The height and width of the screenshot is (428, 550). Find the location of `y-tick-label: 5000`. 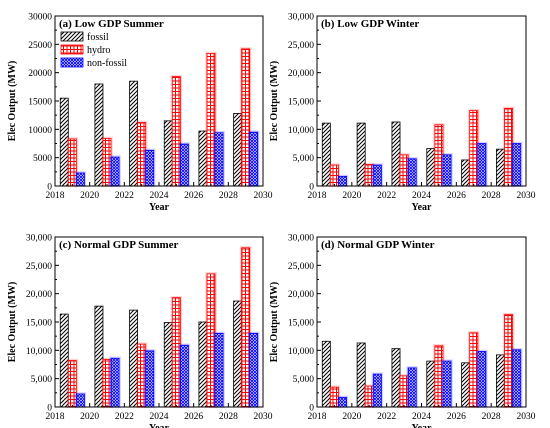

y-tick-label: 5000 is located at coordinates (42, 159).